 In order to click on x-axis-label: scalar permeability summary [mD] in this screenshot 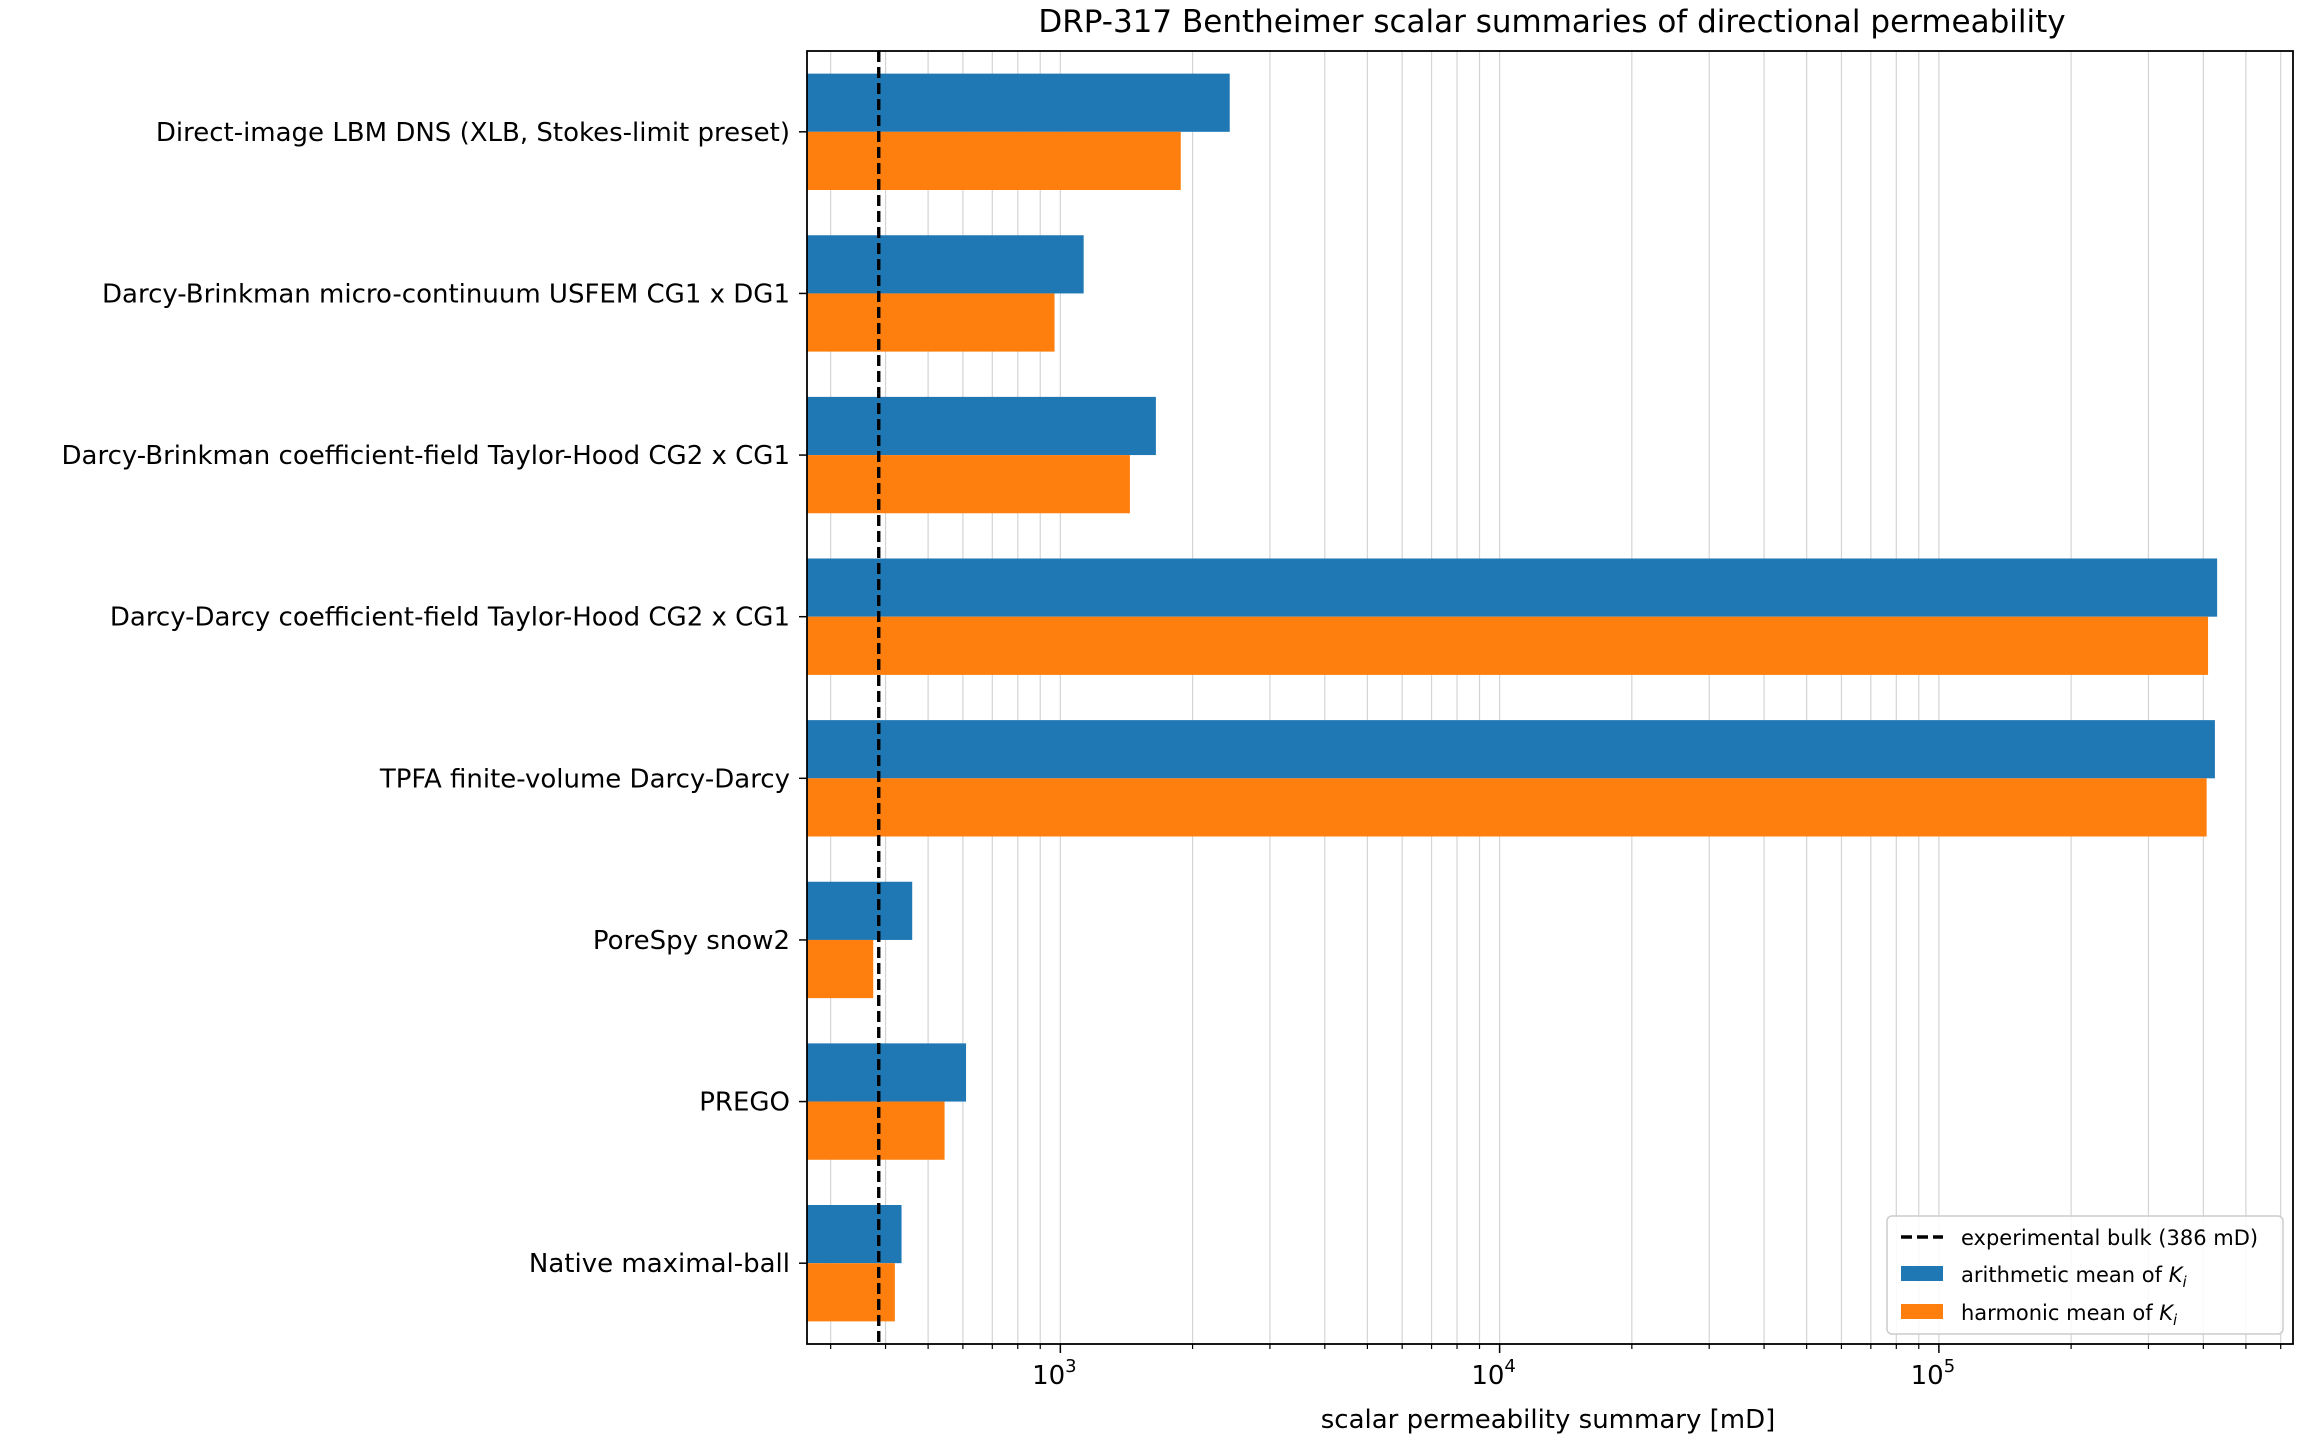, I will do `click(1548, 1420)`.